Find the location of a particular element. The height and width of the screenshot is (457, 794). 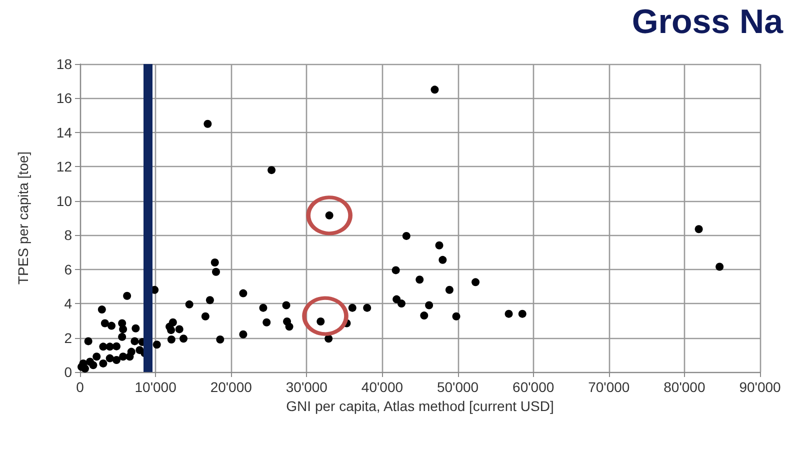

x-tick-label: 90'000 is located at coordinates (760, 387).